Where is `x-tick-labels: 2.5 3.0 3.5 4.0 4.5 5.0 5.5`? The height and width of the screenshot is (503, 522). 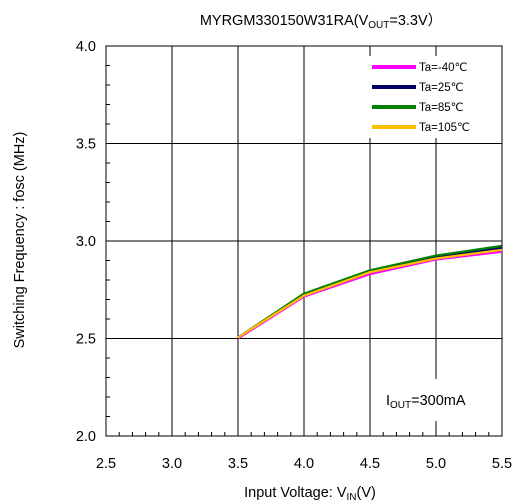 x-tick-labels: 2.5 3.0 3.5 4.0 4.5 5.0 5.5 is located at coordinates (304, 464).